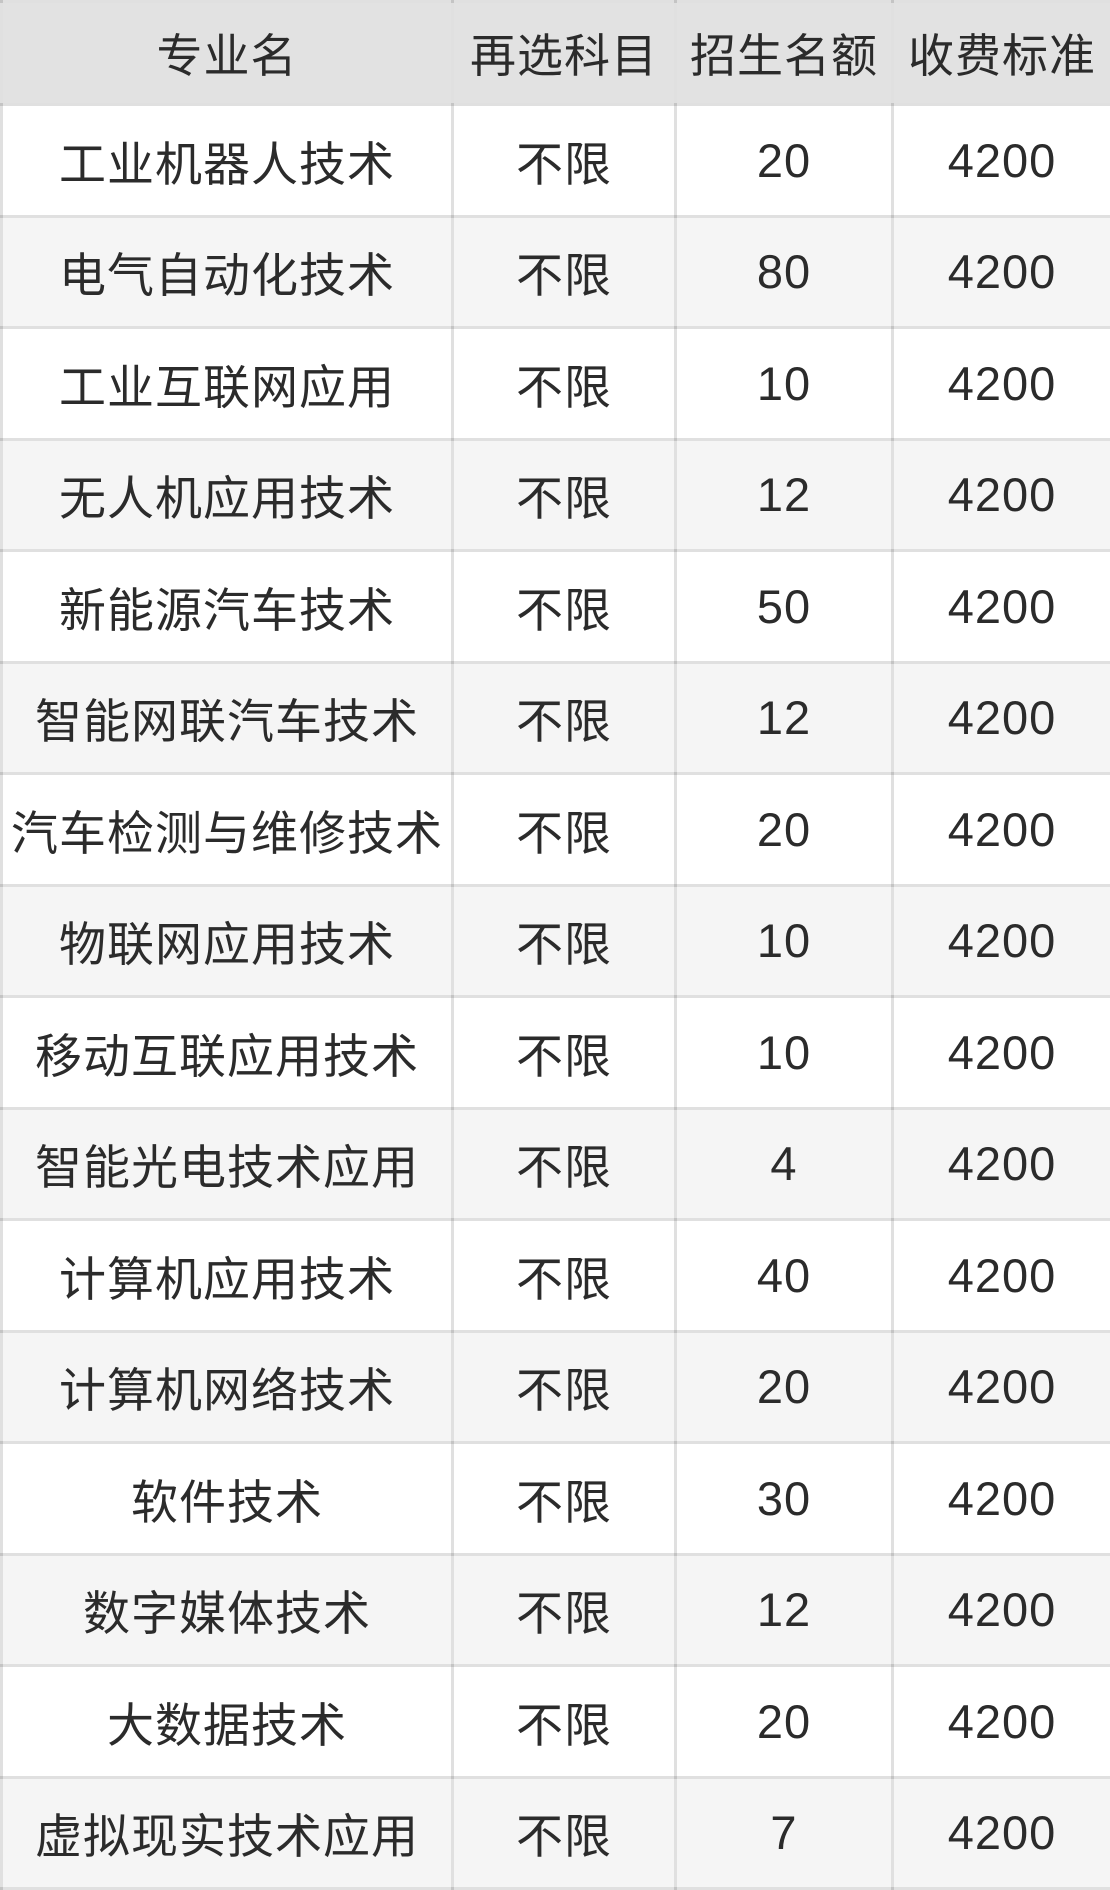 This screenshot has width=1110, height=1890. I want to click on cell-quota: 50, so click(784, 606).